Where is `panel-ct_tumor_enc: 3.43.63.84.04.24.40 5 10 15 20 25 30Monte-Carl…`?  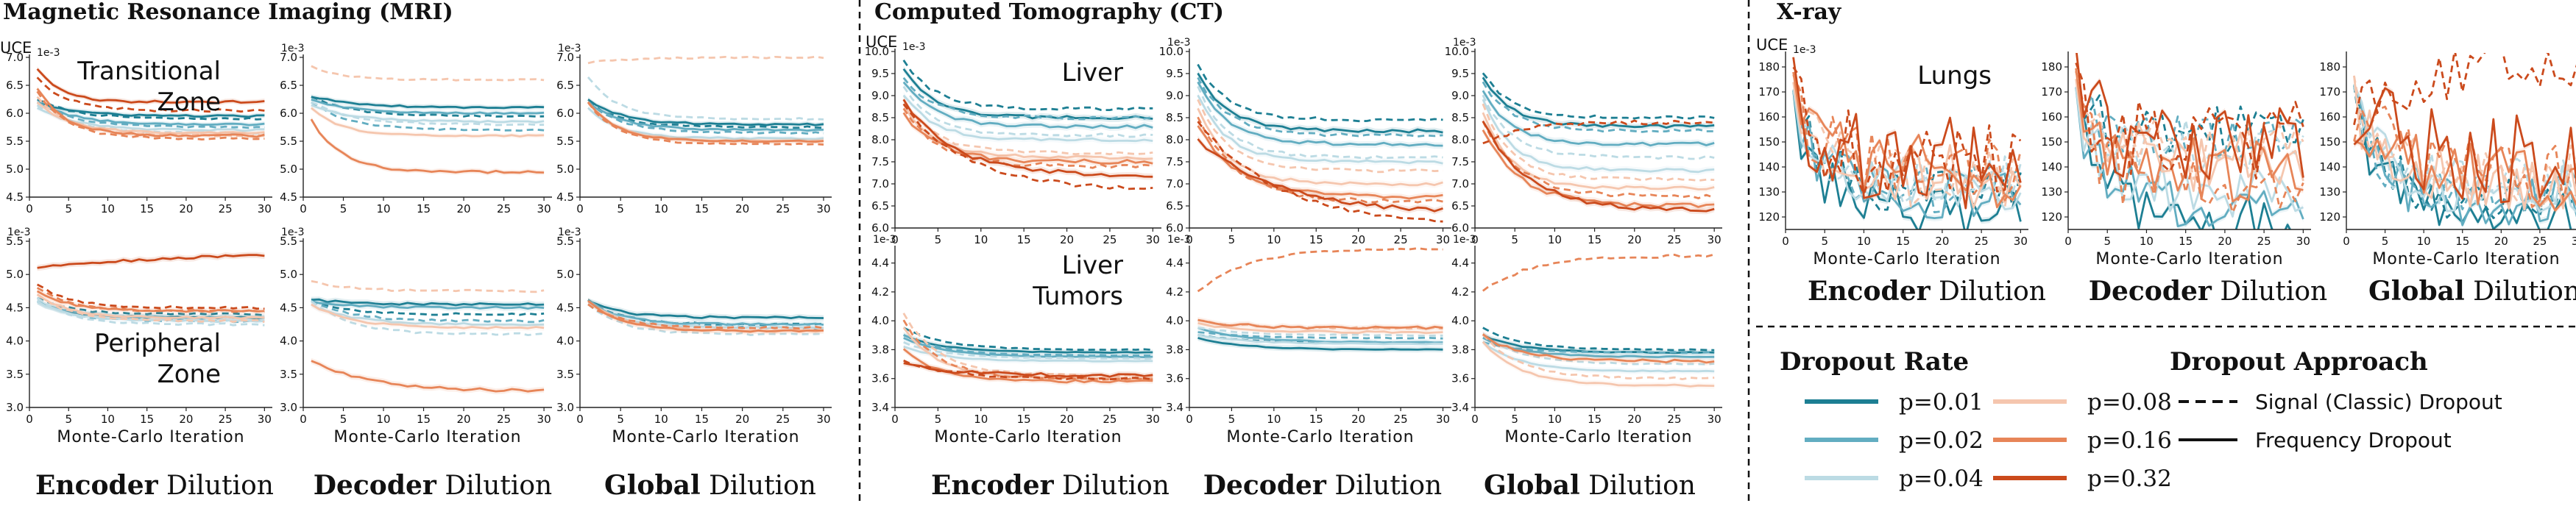
panel-ct_tumor_enc: 3.43.63.84.04.24.40 5 10 15 20 25 30Monte-Carl… is located at coordinates (1016, 340).